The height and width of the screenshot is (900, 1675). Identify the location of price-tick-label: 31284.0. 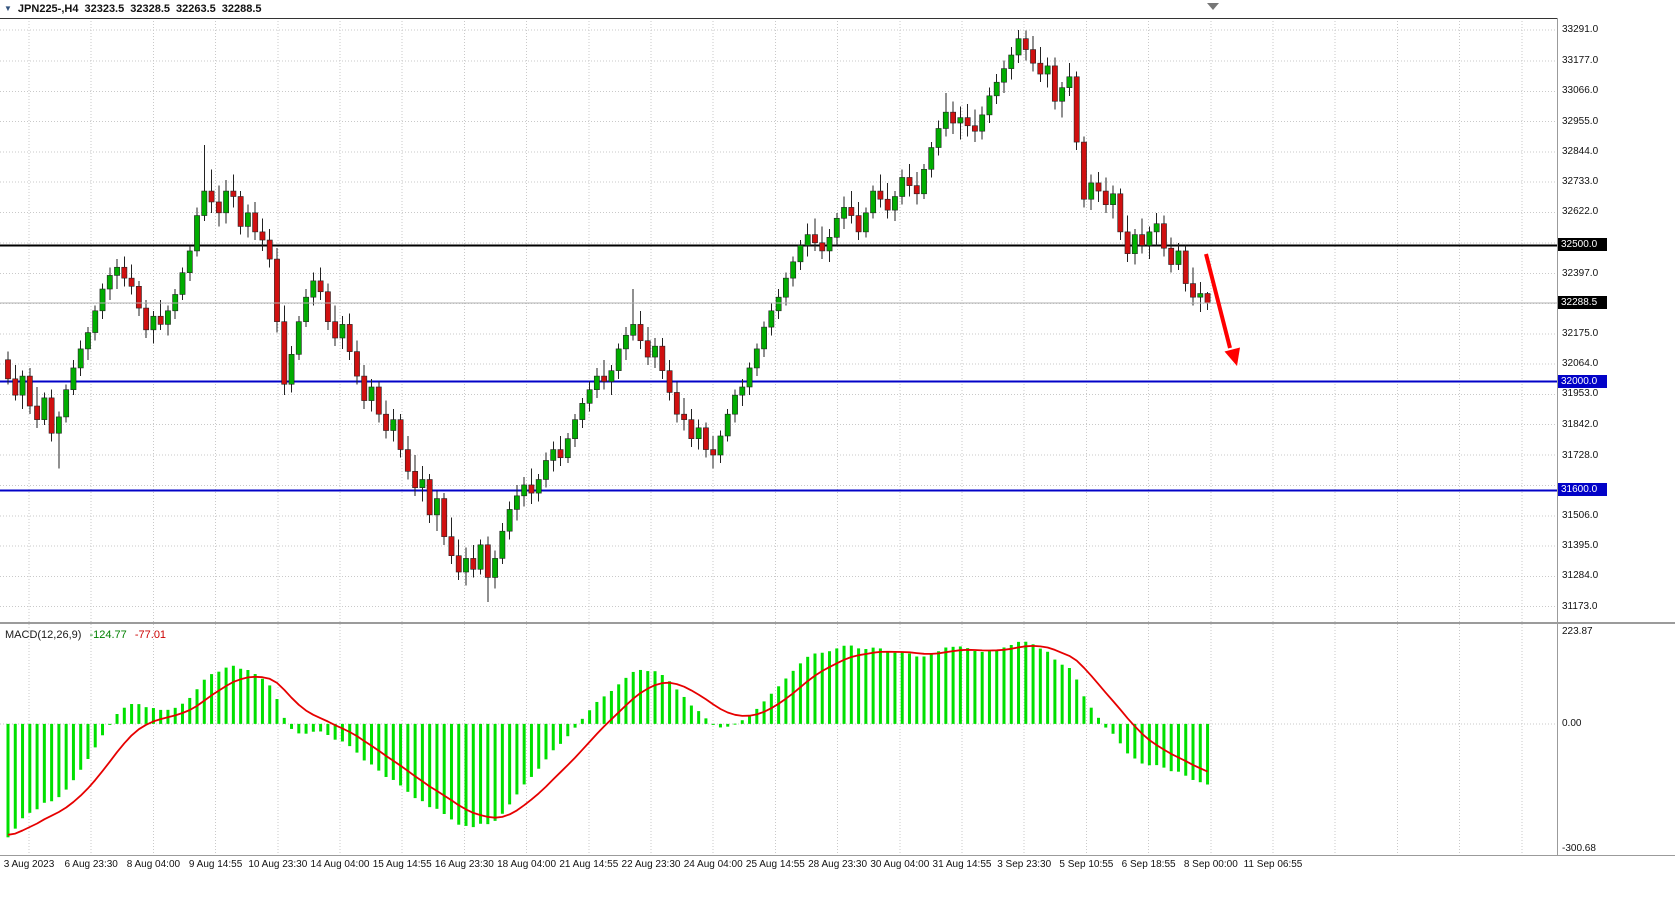
(1580, 576).